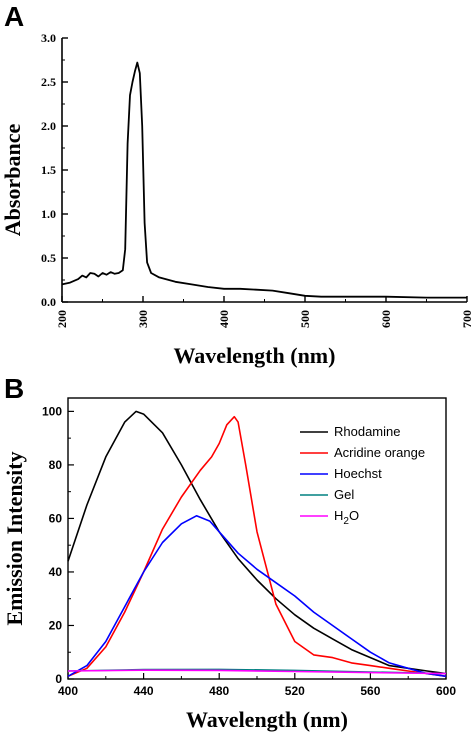 Image resolution: width=474 pixels, height=733 pixels. I want to click on y-tick-label: 1.0, so click(48, 214).